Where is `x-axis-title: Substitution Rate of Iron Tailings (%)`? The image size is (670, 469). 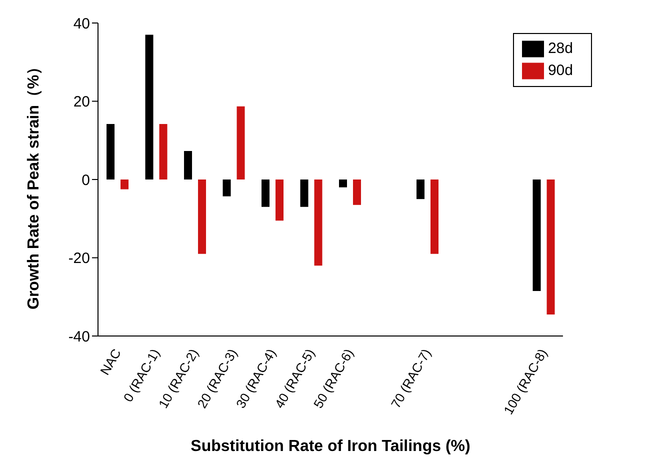
x-axis-title: Substitution Rate of Iron Tailings (%) is located at coordinates (330, 446).